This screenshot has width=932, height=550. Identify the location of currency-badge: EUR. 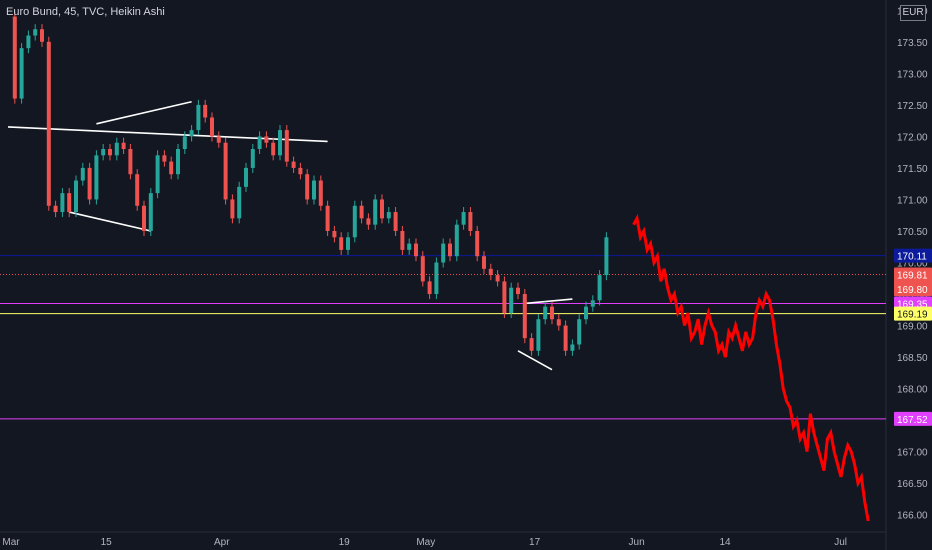
(913, 13).